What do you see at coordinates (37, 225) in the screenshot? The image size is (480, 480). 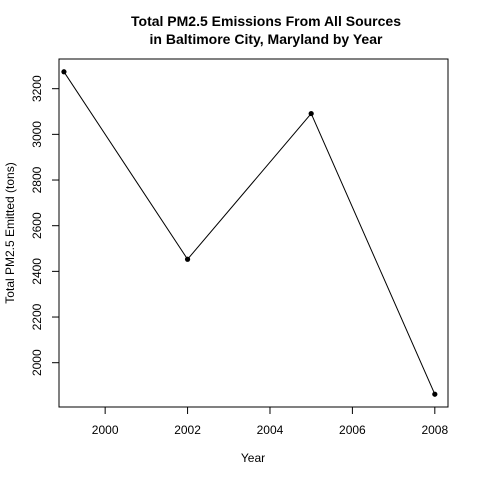 I see `y-tick-label: 2600` at bounding box center [37, 225].